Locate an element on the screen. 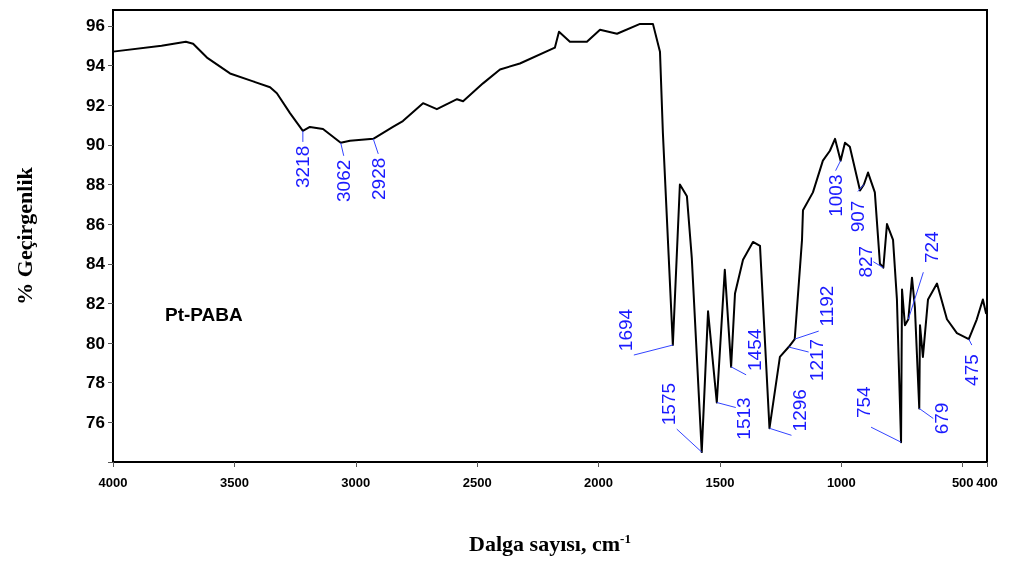 The image size is (1015, 581). annotation: 3062 is located at coordinates (344, 180).